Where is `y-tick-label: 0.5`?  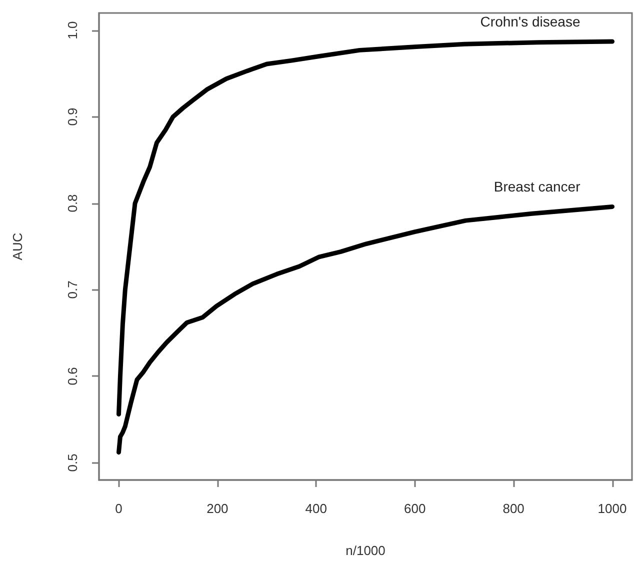 y-tick-label: 0.5 is located at coordinates (72, 463).